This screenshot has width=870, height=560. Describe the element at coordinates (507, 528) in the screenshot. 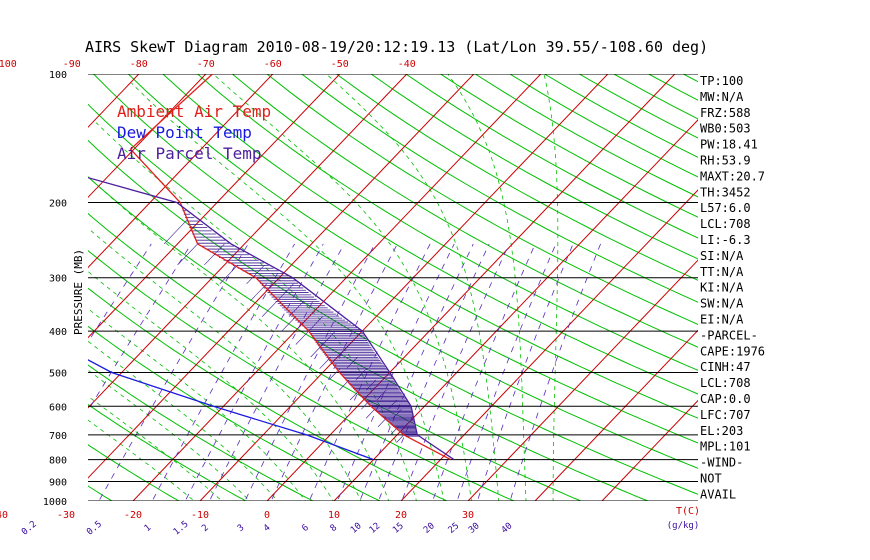

I see `mixing-ratio-tick: 40` at that location.